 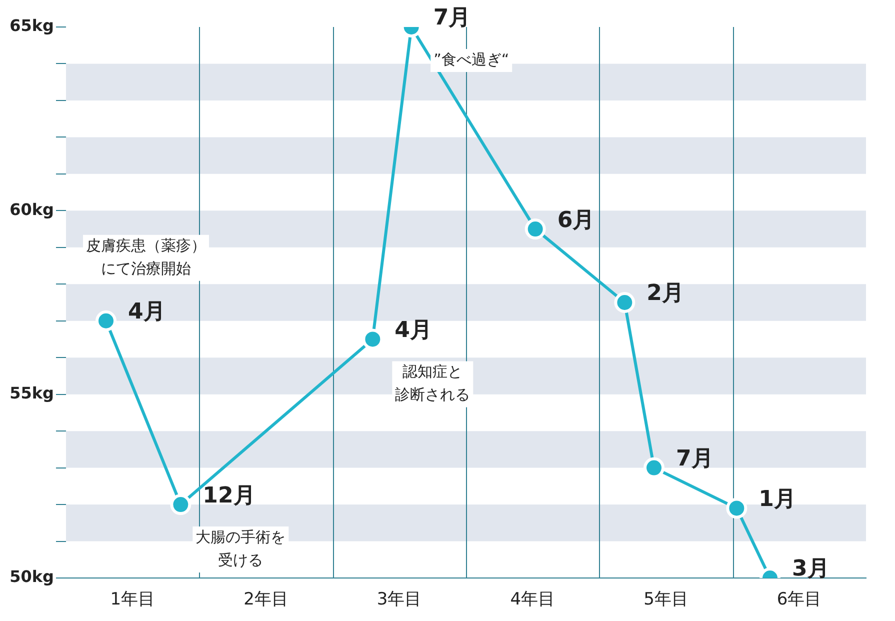 What do you see at coordinates (32, 576) in the screenshot?
I see `y-tick-label: 50kg` at bounding box center [32, 576].